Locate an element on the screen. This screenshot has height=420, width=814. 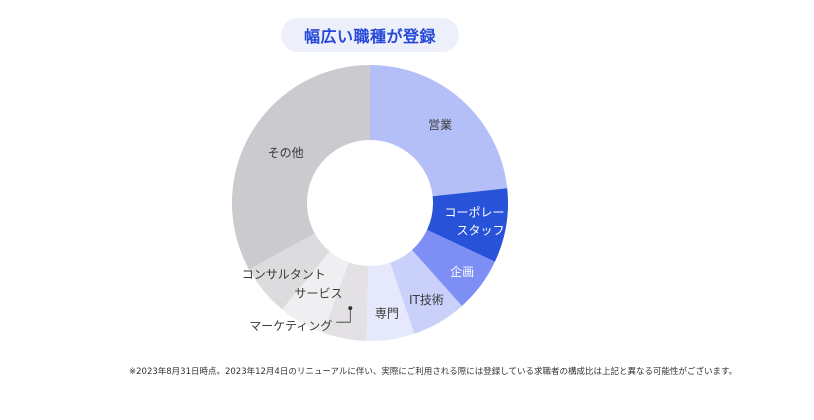
slice-label-3: 企画 is located at coordinates (462, 271).